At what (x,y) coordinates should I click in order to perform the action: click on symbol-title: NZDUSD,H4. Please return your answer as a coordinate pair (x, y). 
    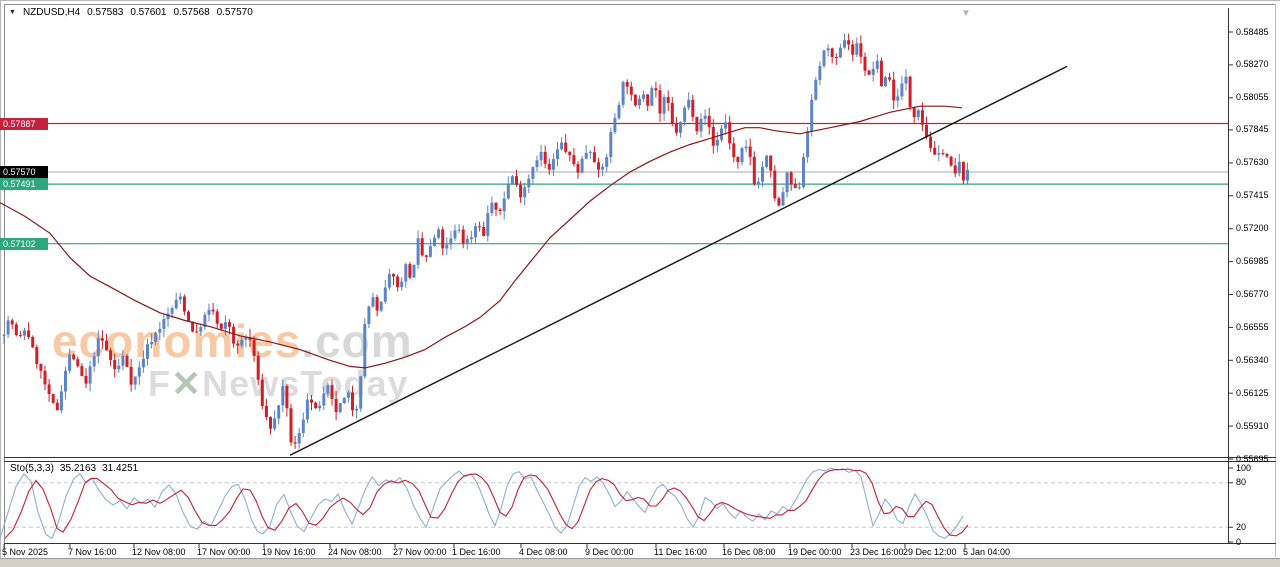
    Looking at the image, I should click on (51, 12).